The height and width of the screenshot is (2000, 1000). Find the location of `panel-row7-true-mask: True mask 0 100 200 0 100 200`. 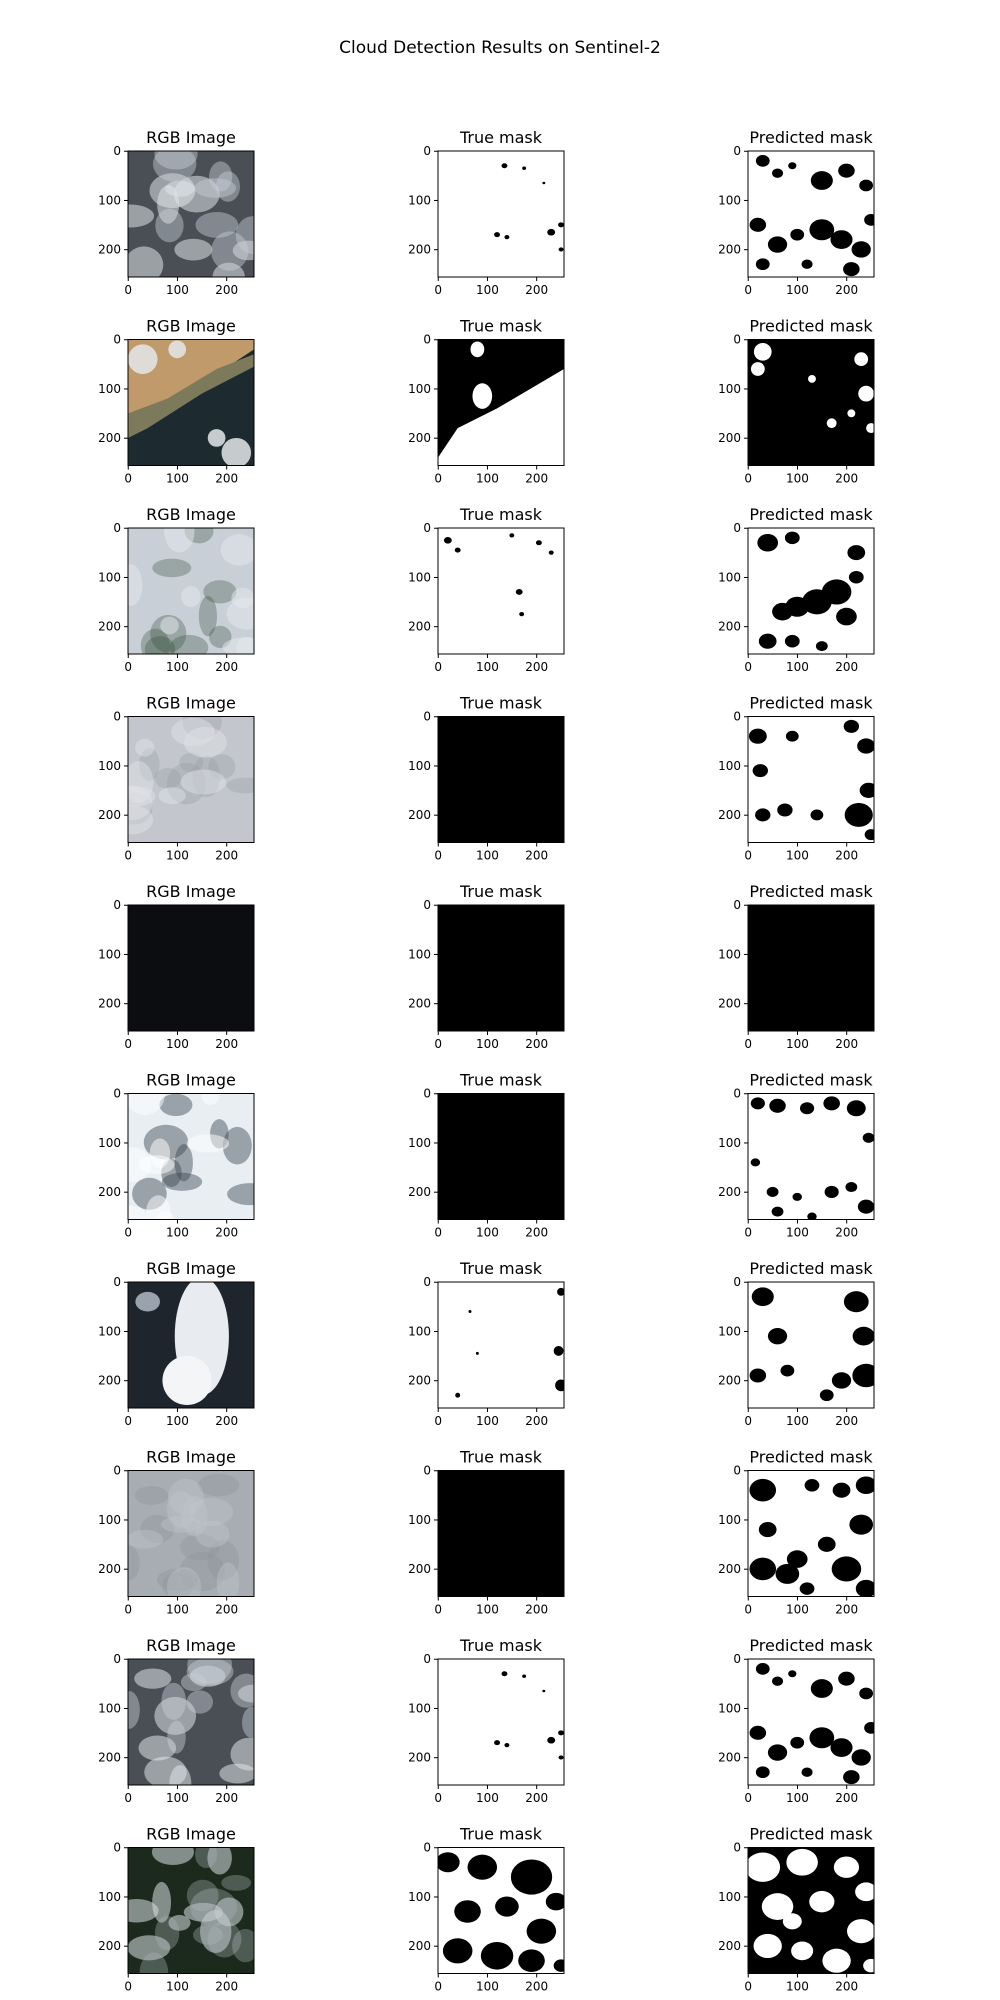

panel-row7-true-mask: True mask 0 100 200 0 100 200 is located at coordinates (486, 1343).